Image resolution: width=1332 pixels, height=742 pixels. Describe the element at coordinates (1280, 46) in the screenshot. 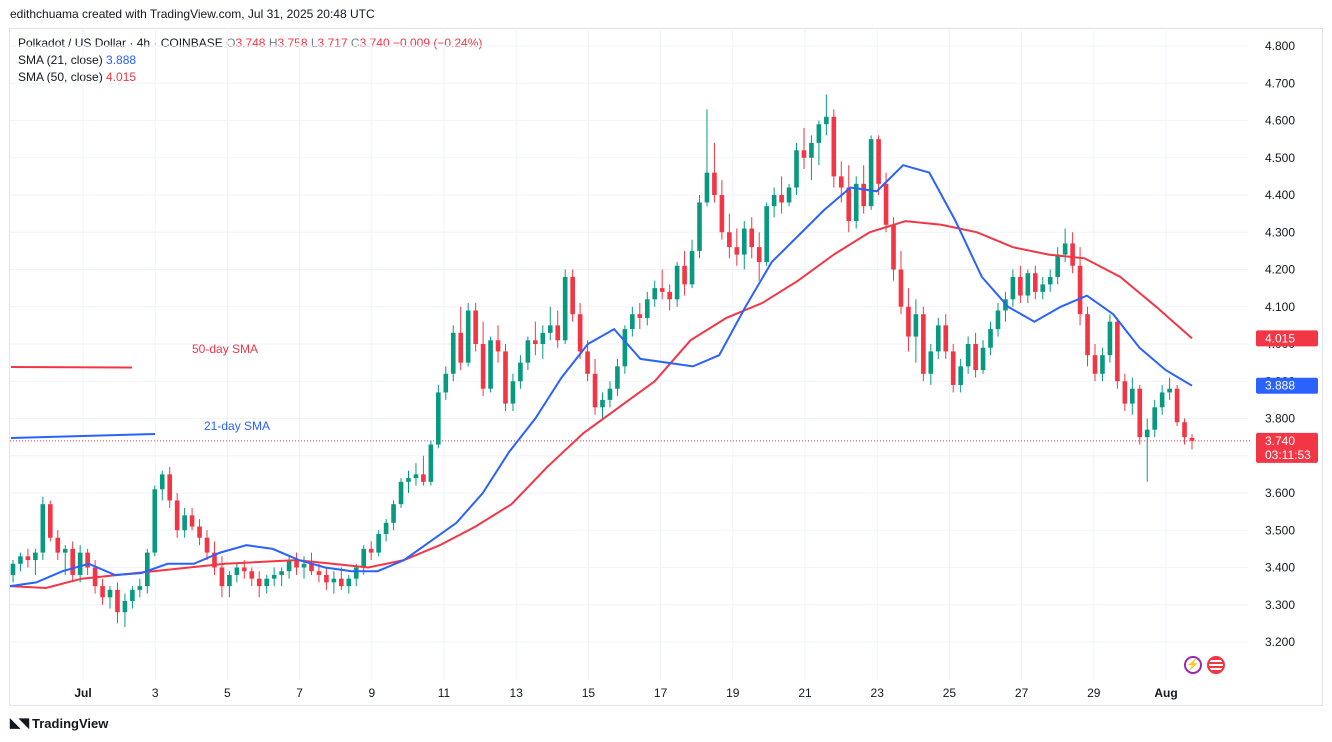

I see `y-tick-label: 4.800` at that location.